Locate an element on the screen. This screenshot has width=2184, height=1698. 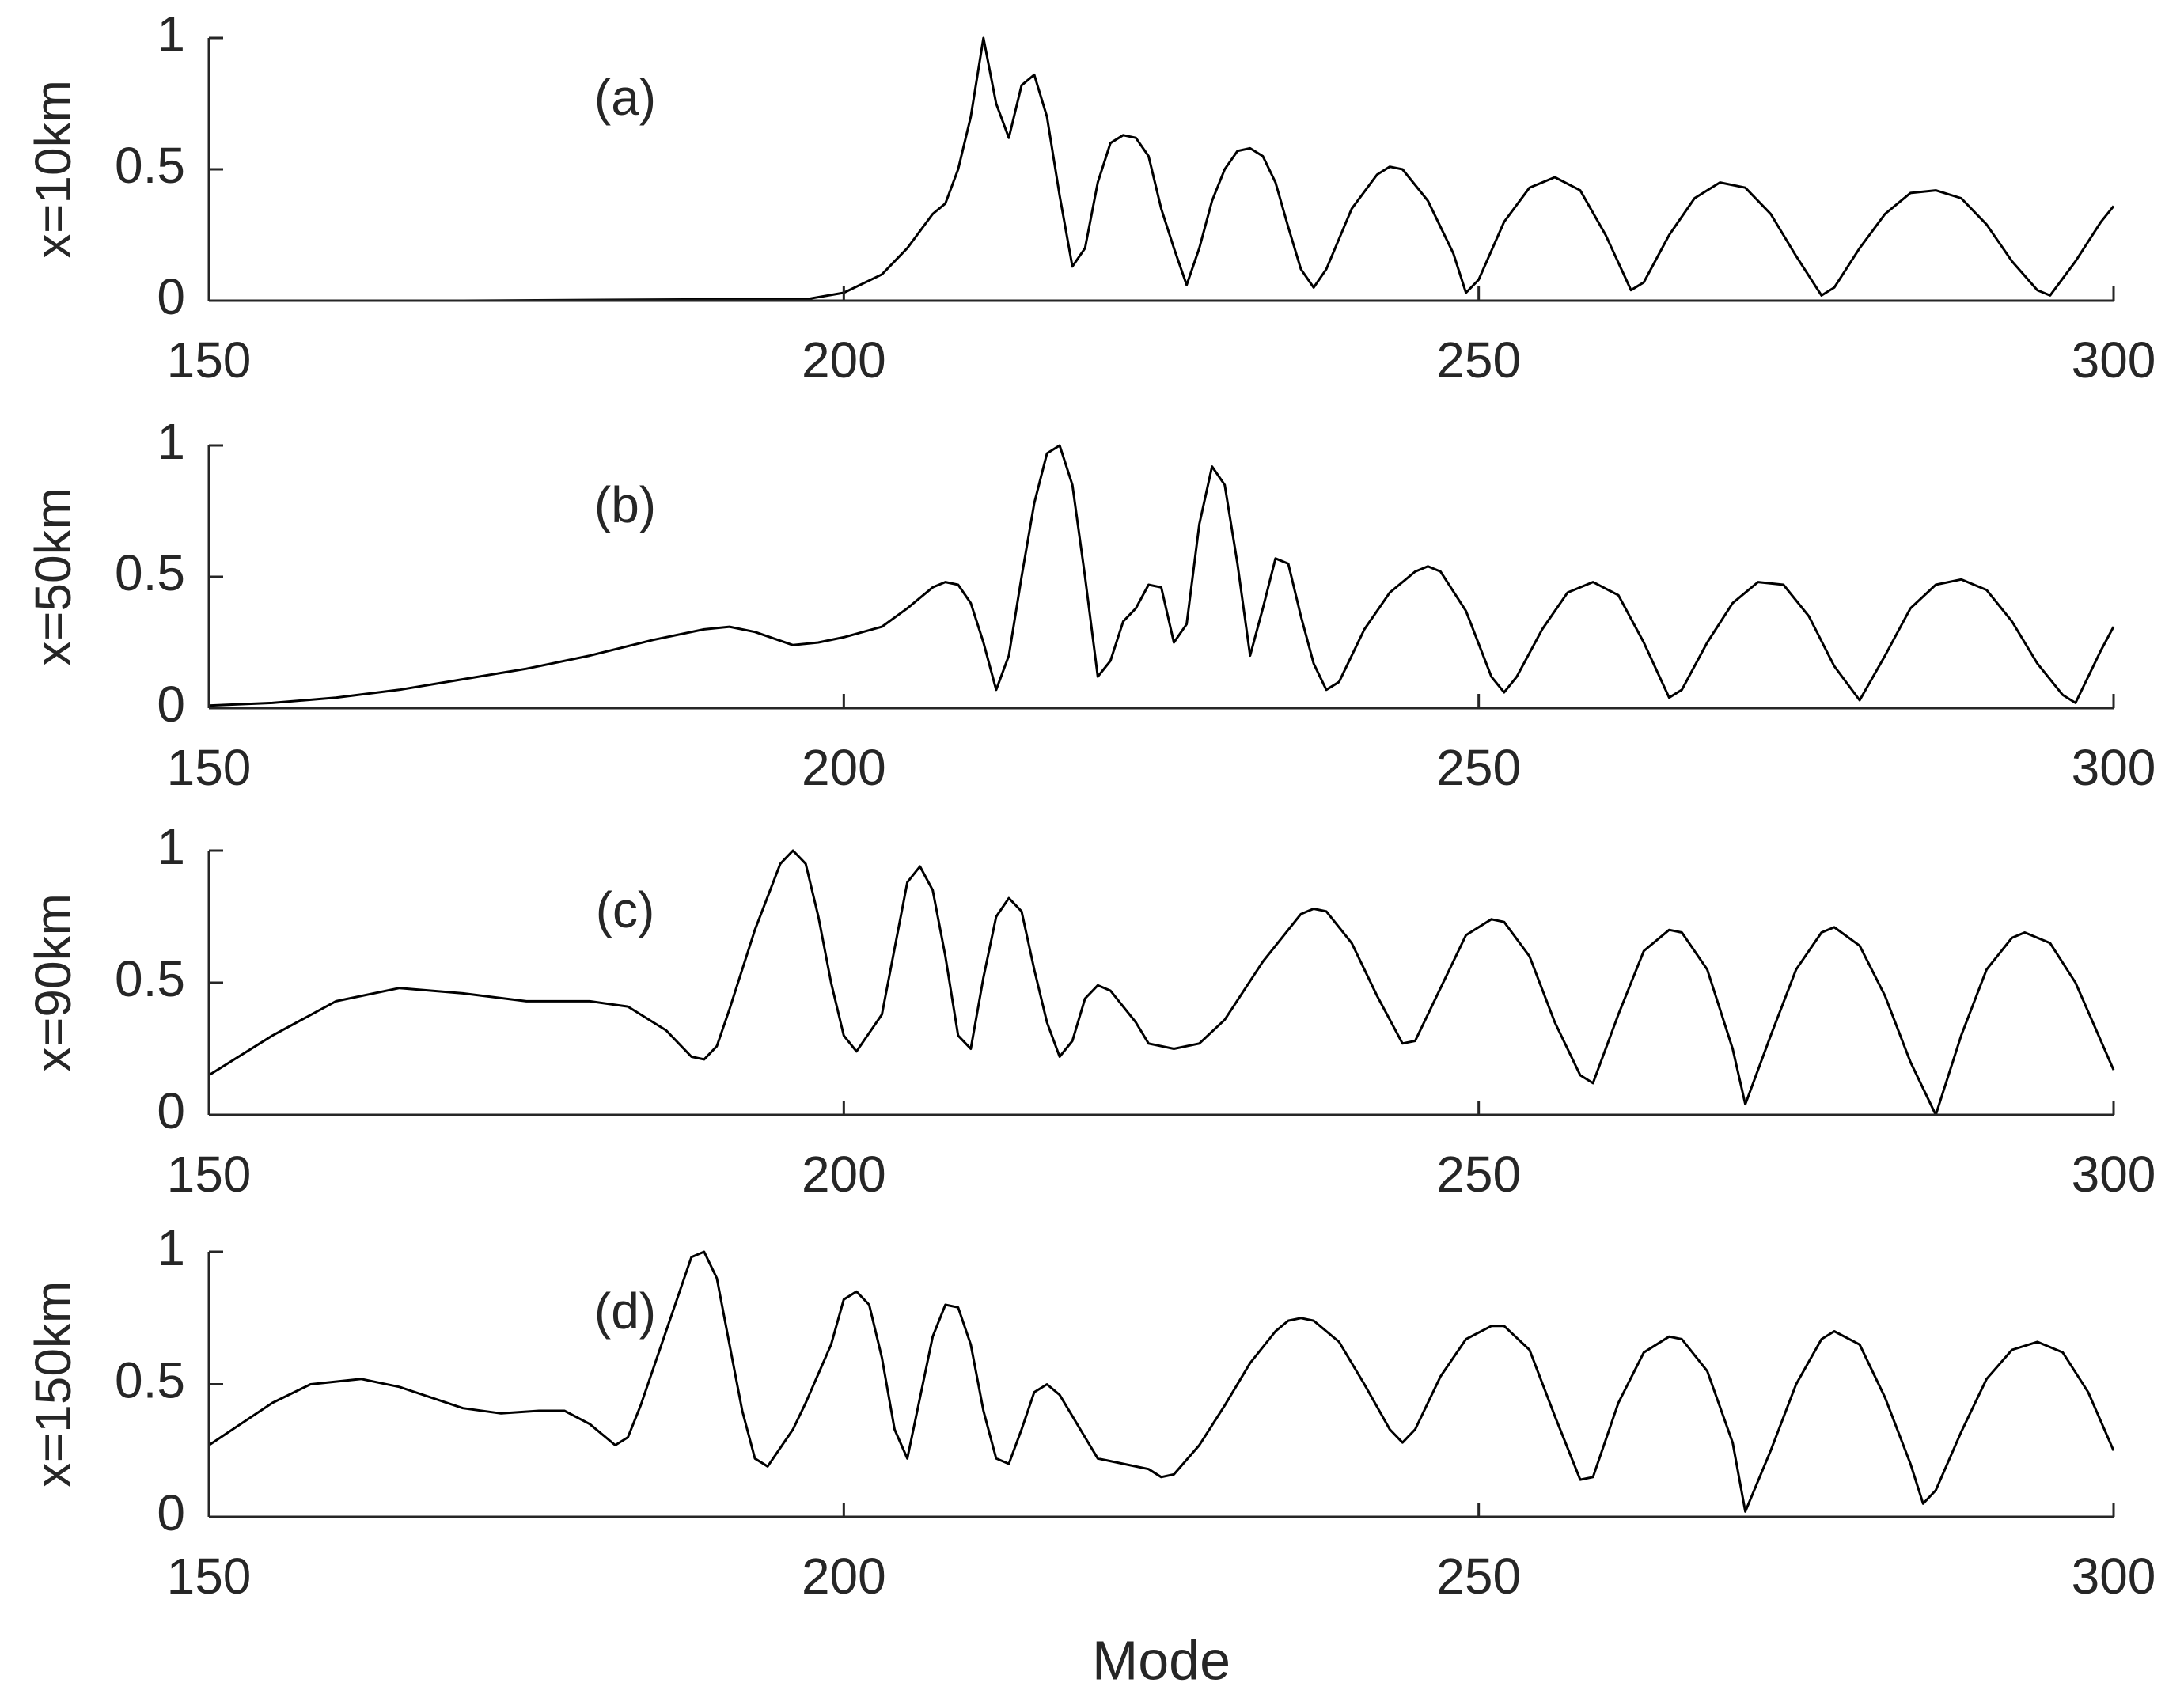
panel-annotation: (d) is located at coordinates (625, 1311).